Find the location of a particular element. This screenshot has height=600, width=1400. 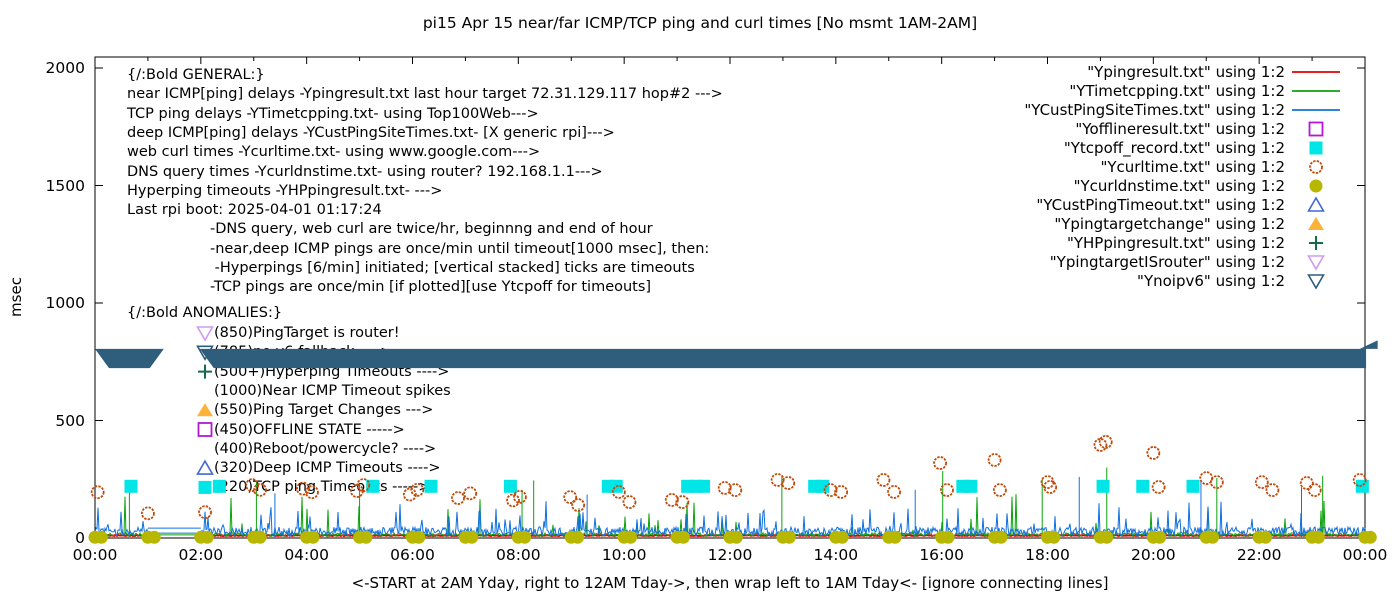

trace-Ypingresult.txt is located at coordinates (783, 535).